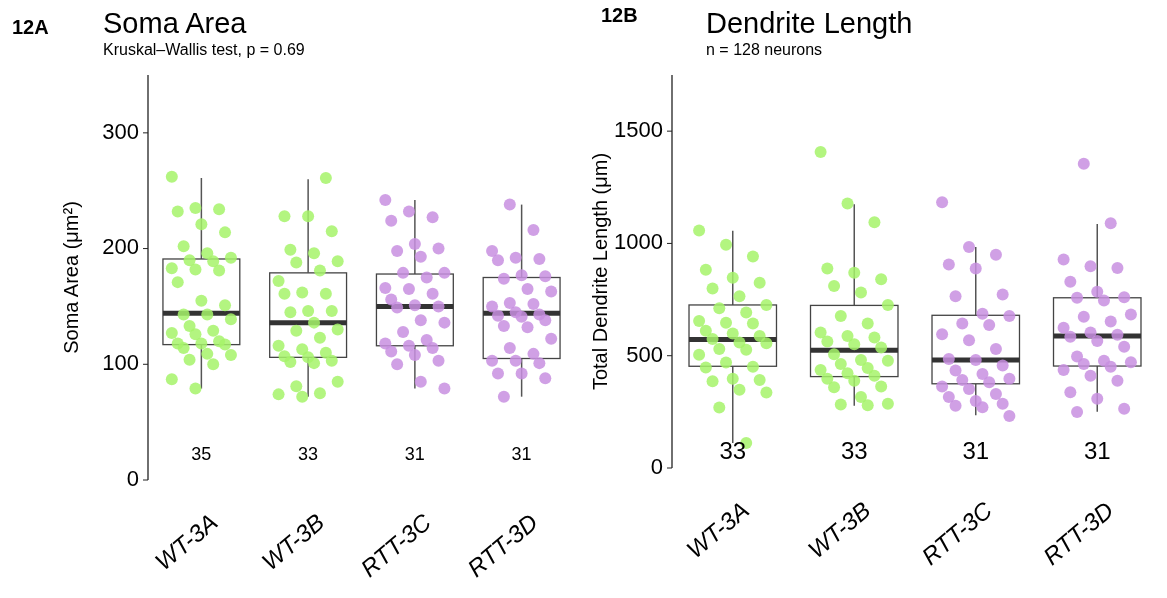 The image size is (1167, 598). I want to click on chart-subtitle: Kruskal–Wallis test, p = 0.69, so click(204, 49).